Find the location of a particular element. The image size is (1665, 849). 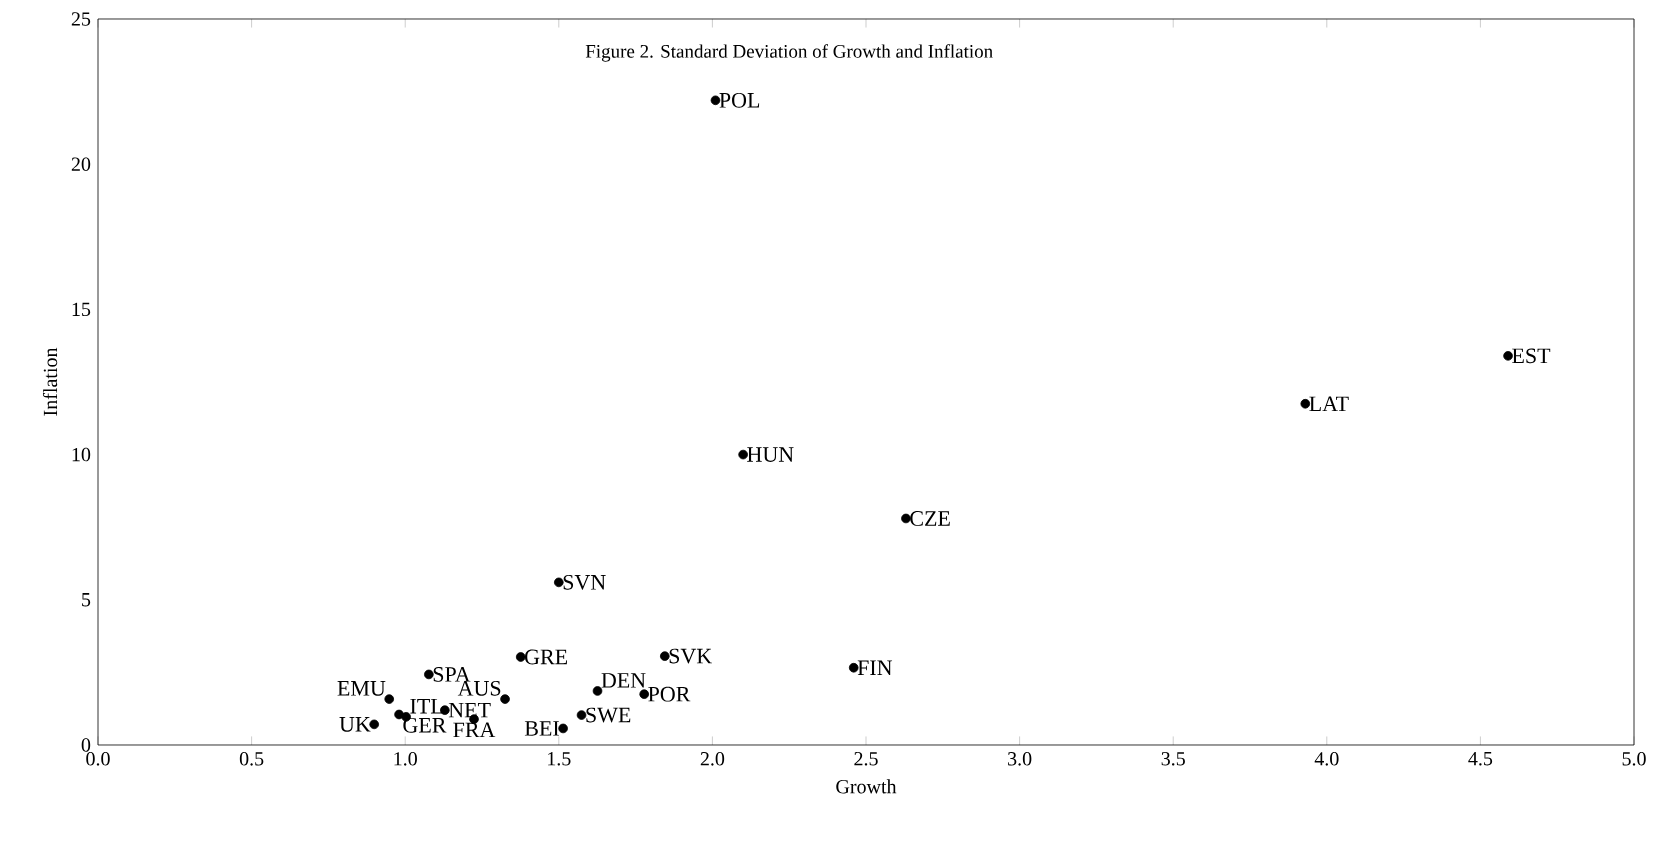

x-tick-label: 3.0 is located at coordinates (1020, 759).